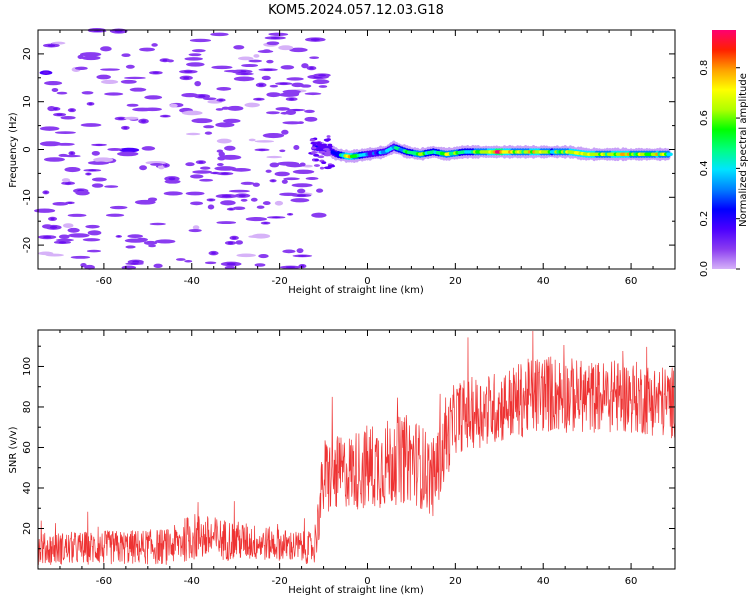  I want to click on colorbar-tick-label: 0.0, so click(704, 269).